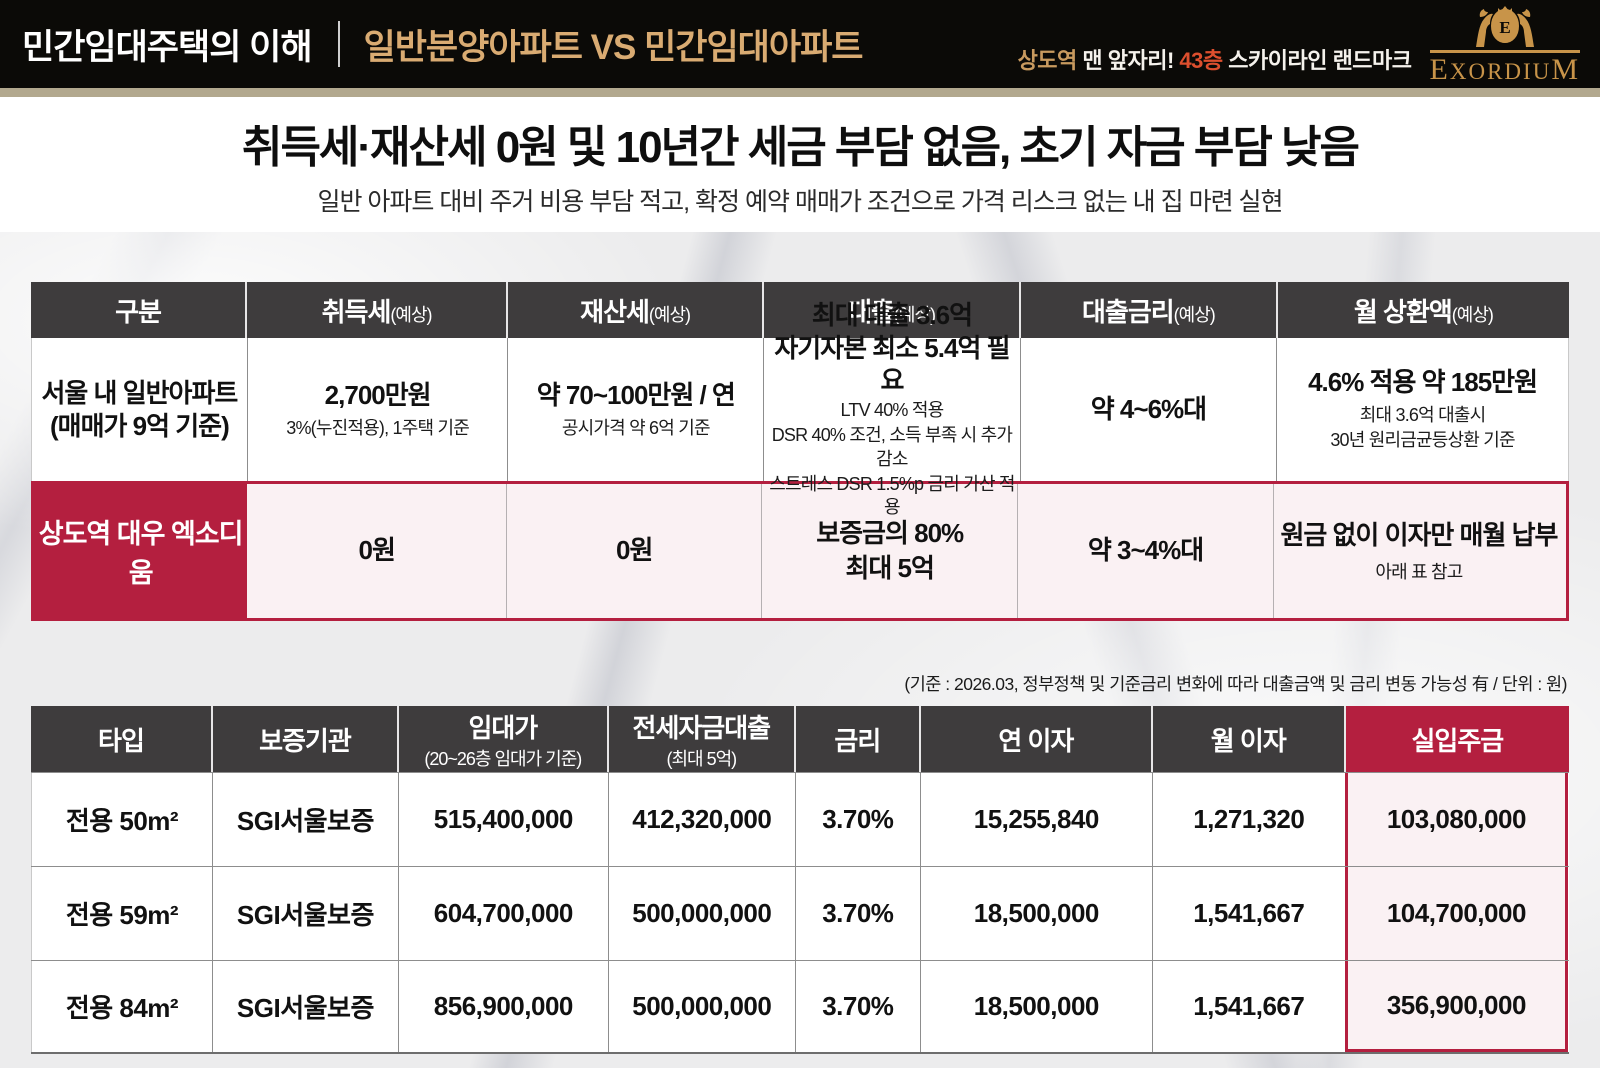  What do you see at coordinates (1317, 60) in the screenshot?
I see `tagline-landmark: 스카이라인 랜드마크` at bounding box center [1317, 60].